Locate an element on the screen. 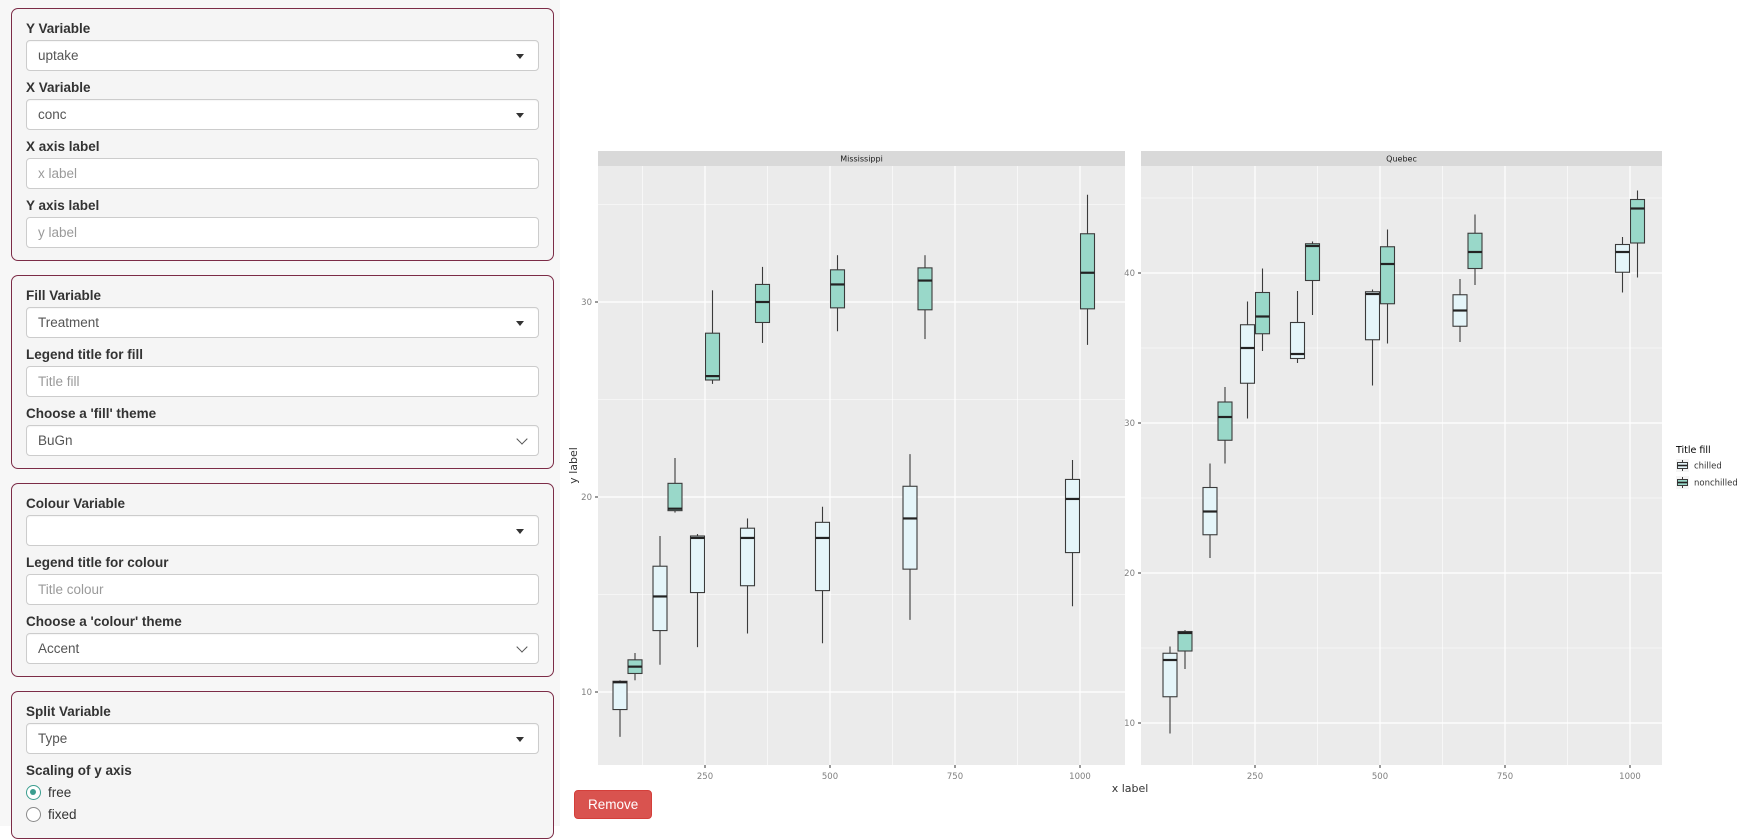  y-variable-label: Y Variable is located at coordinates (58, 28).